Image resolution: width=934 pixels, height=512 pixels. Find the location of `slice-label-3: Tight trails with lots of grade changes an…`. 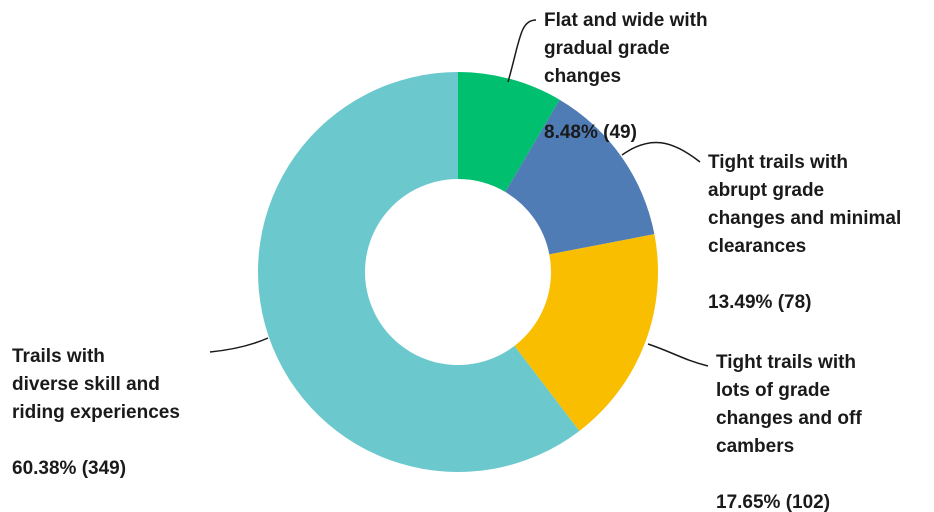

slice-label-3: Tight trails with lots of grade changes an… is located at coordinates (789, 432).